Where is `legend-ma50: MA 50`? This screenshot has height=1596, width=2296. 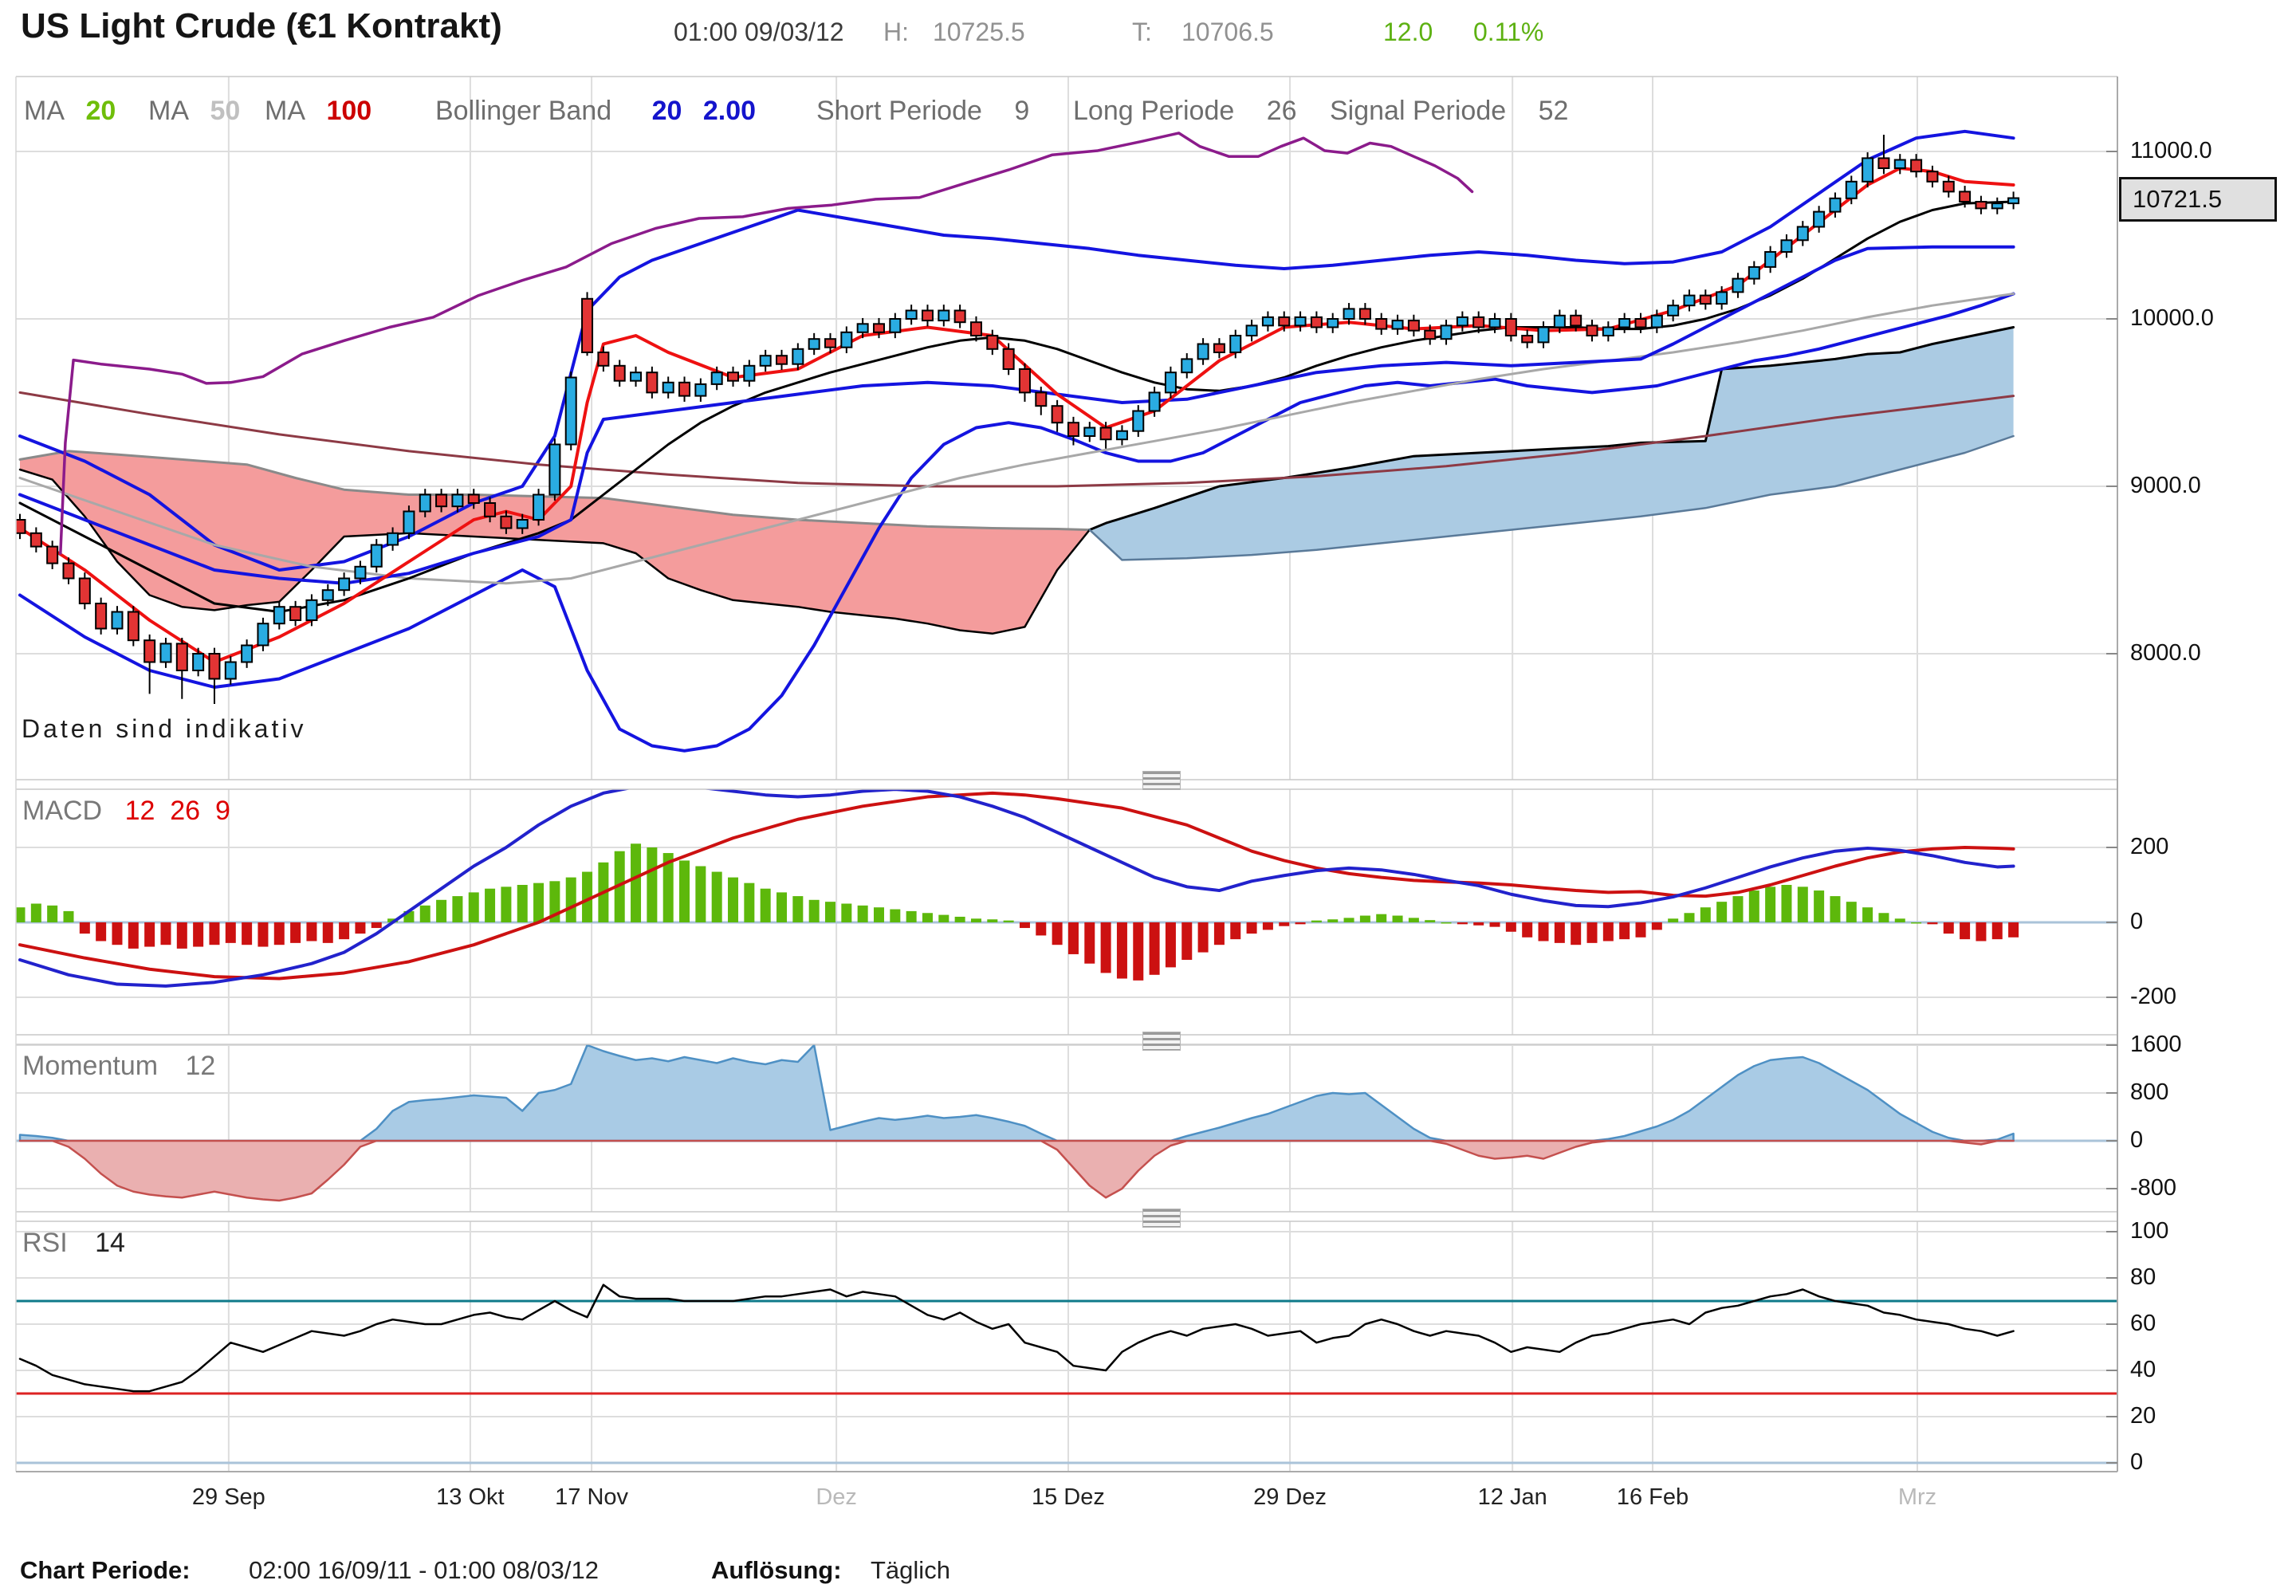
legend-ma50: MA 50 is located at coordinates (194, 111).